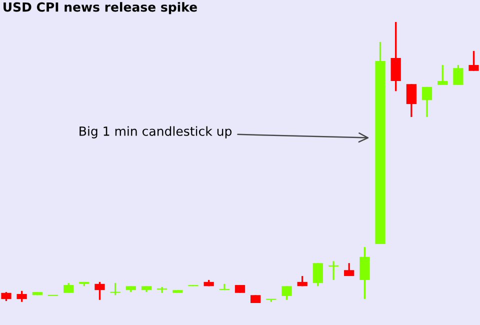 The width and height of the screenshot is (480, 325). I want to click on chart-title: USD CPI news release spike, so click(100, 8).